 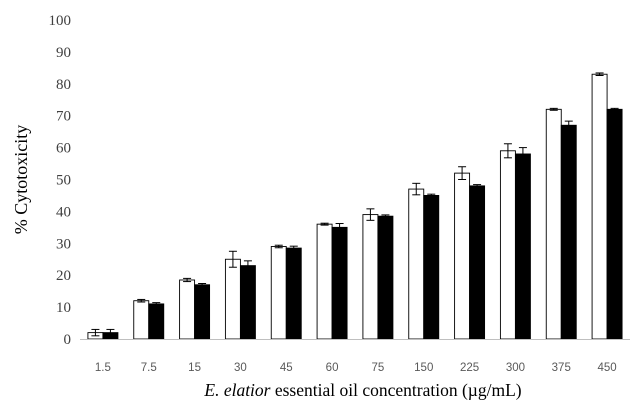 I want to click on x-tick-label: 30, so click(x=240, y=368).